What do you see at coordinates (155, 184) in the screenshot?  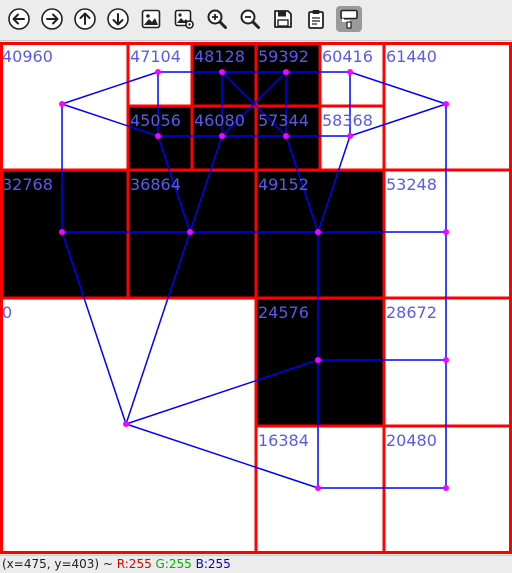 I see `cell-label-36864: 36864` at bounding box center [155, 184].